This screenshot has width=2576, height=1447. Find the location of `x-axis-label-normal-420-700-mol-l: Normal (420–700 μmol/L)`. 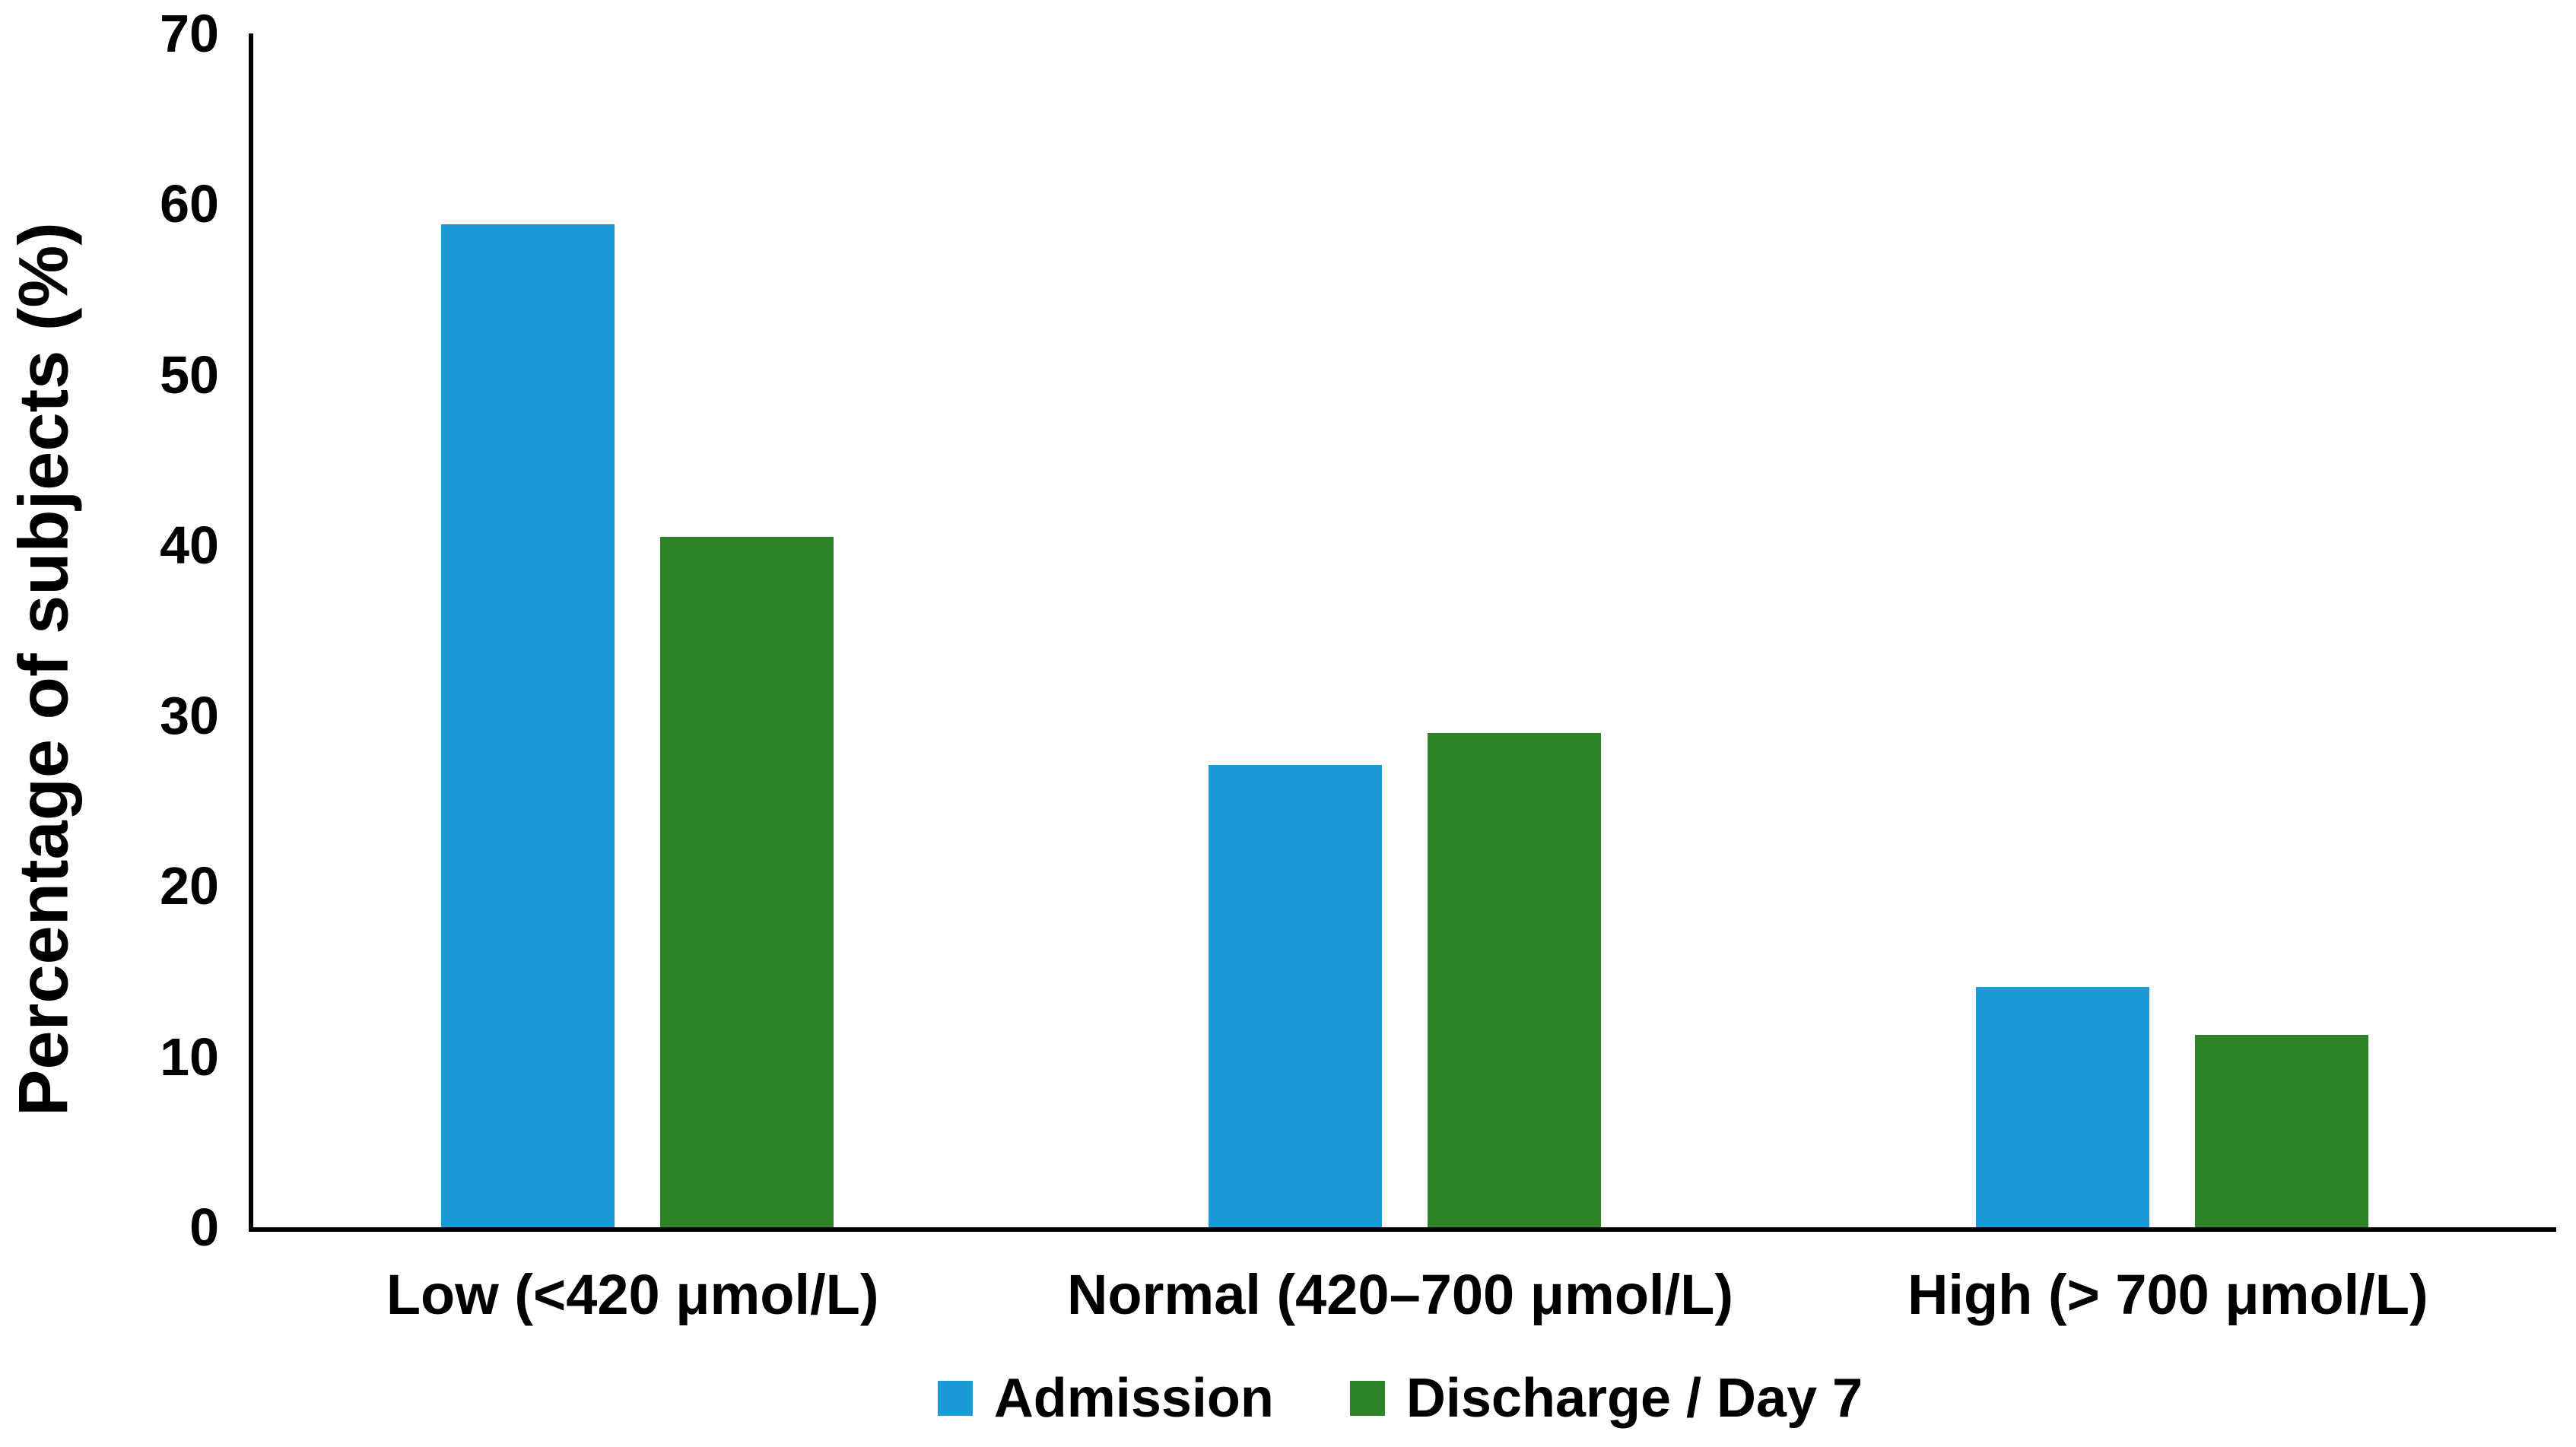

x-axis-label-normal-420-700-mol-l: Normal (420–700 μmol/L) is located at coordinates (1400, 1294).